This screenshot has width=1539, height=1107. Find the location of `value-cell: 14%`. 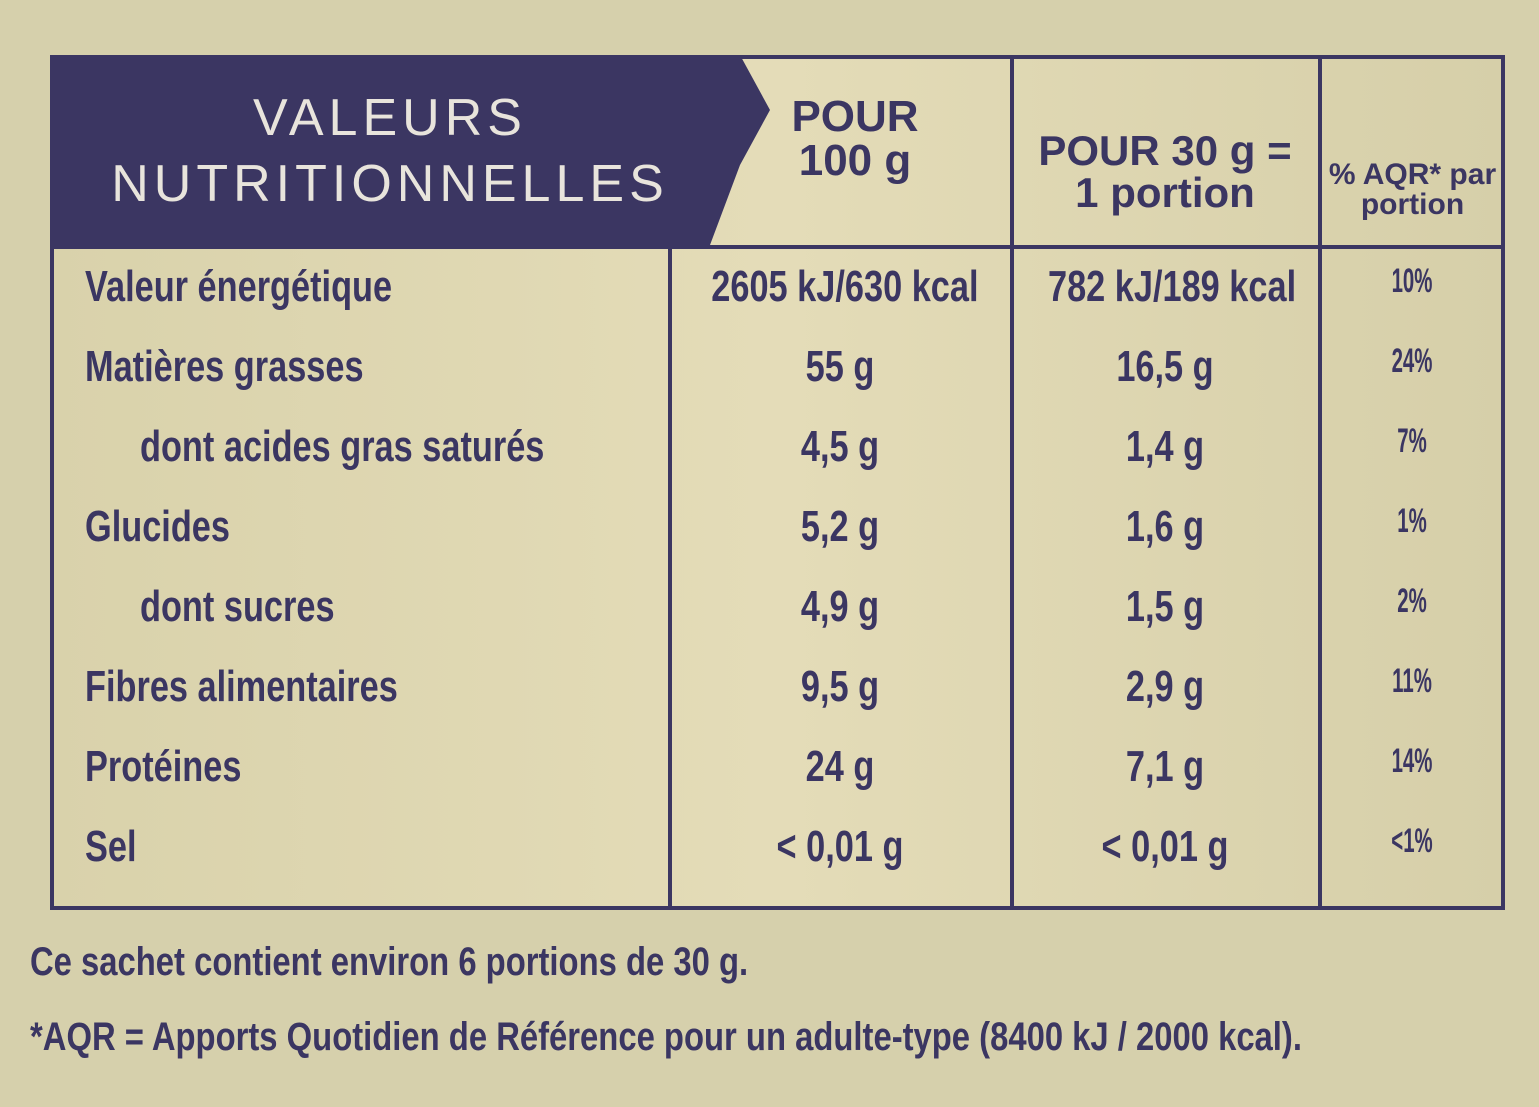

value-cell: 14% is located at coordinates (1412, 761).